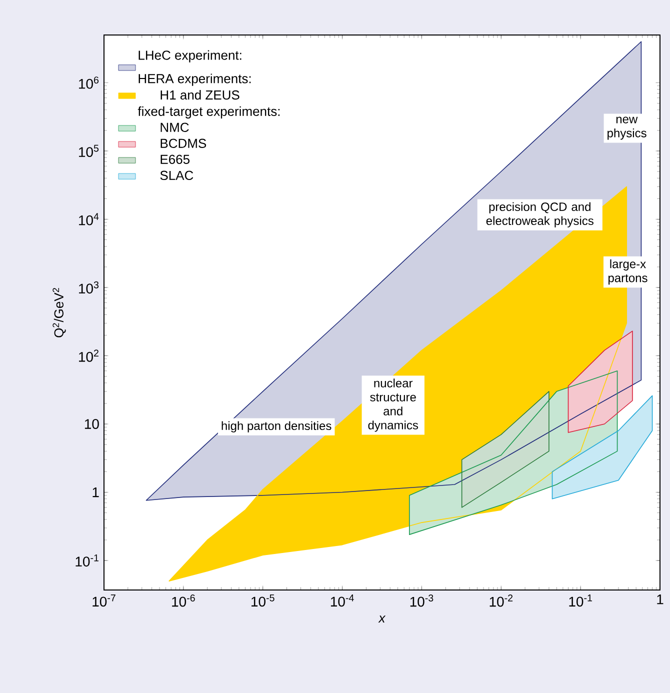 Image resolution: width=670 pixels, height=693 pixels. I want to click on annotation: new physics, so click(627, 128).